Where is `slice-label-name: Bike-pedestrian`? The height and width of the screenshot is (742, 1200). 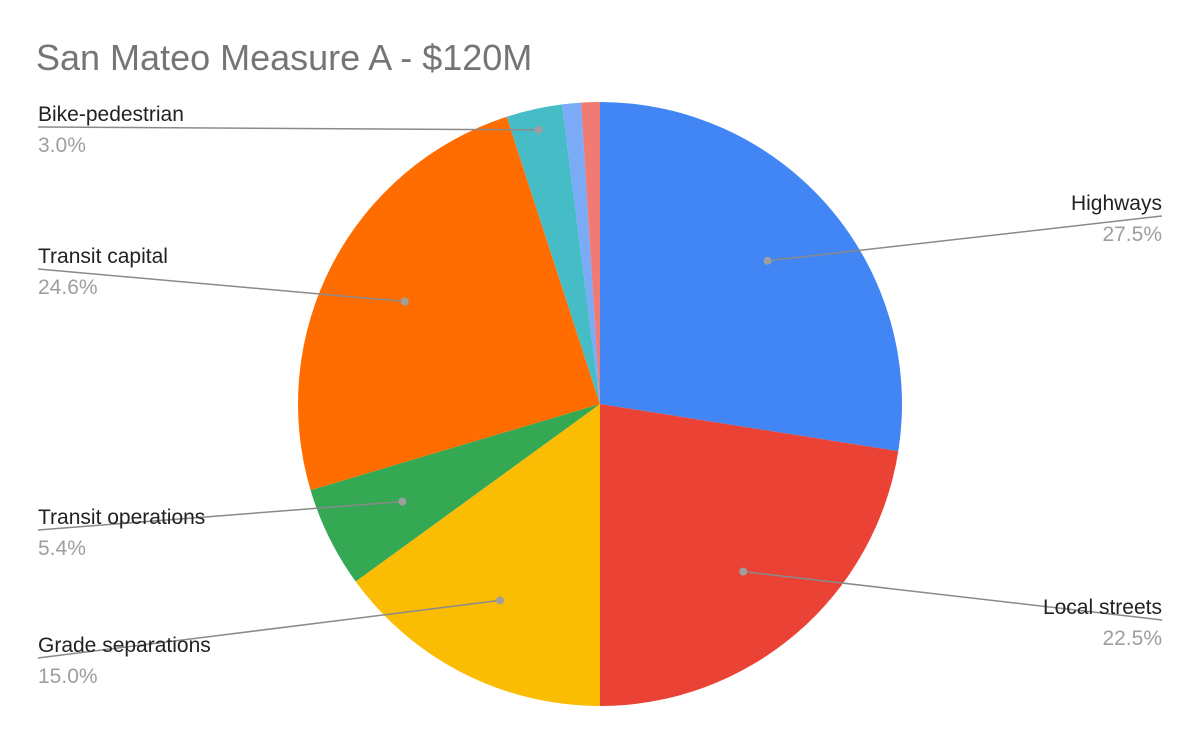
slice-label-name: Bike-pedestrian is located at coordinates (111, 114).